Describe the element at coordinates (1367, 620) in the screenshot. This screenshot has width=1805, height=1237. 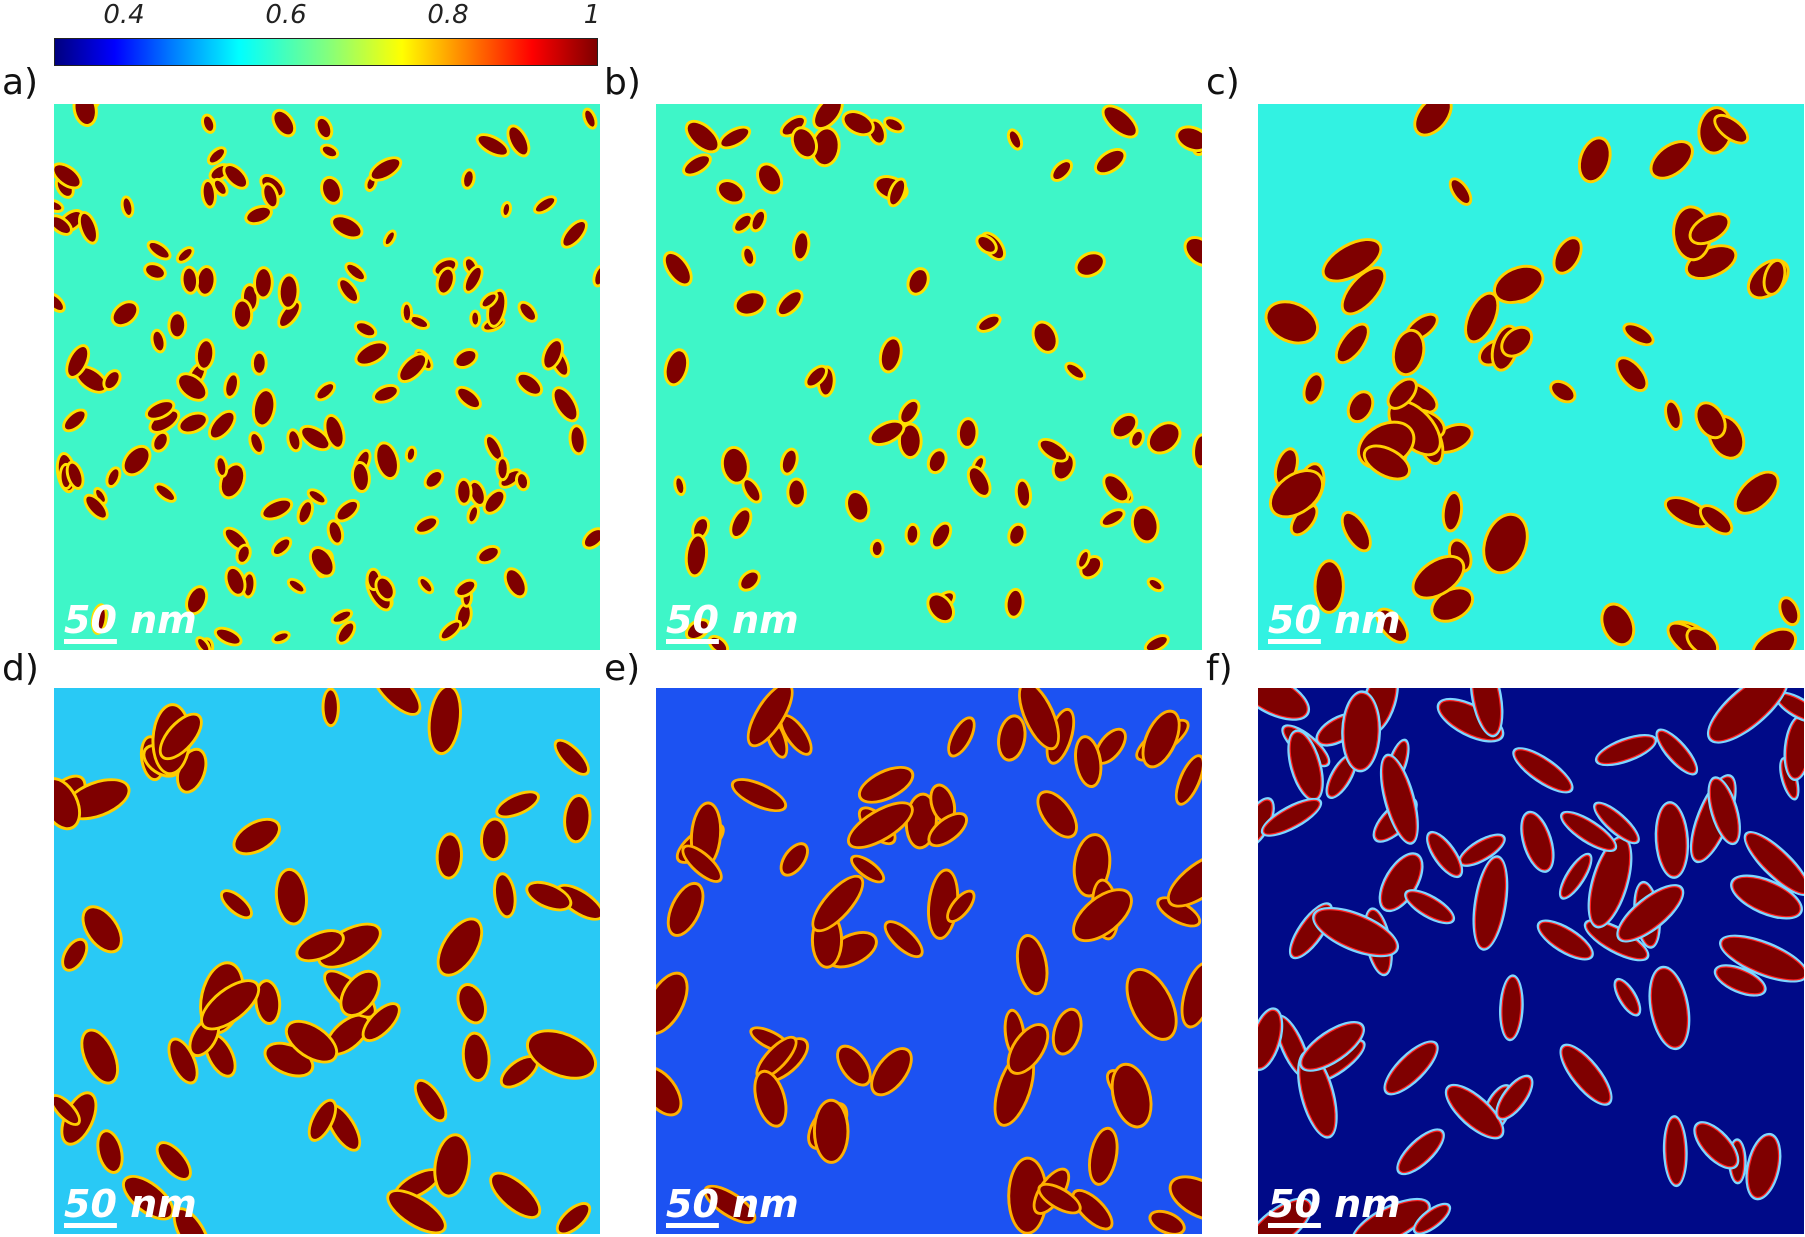
I see `scale-unit-c: nm` at that location.